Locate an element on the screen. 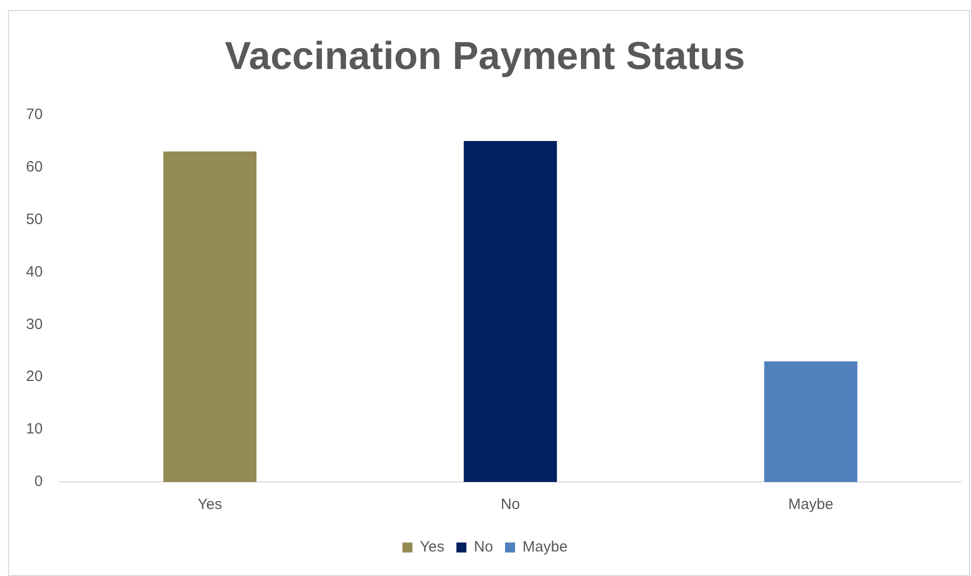  legend-label: No is located at coordinates (484, 547).